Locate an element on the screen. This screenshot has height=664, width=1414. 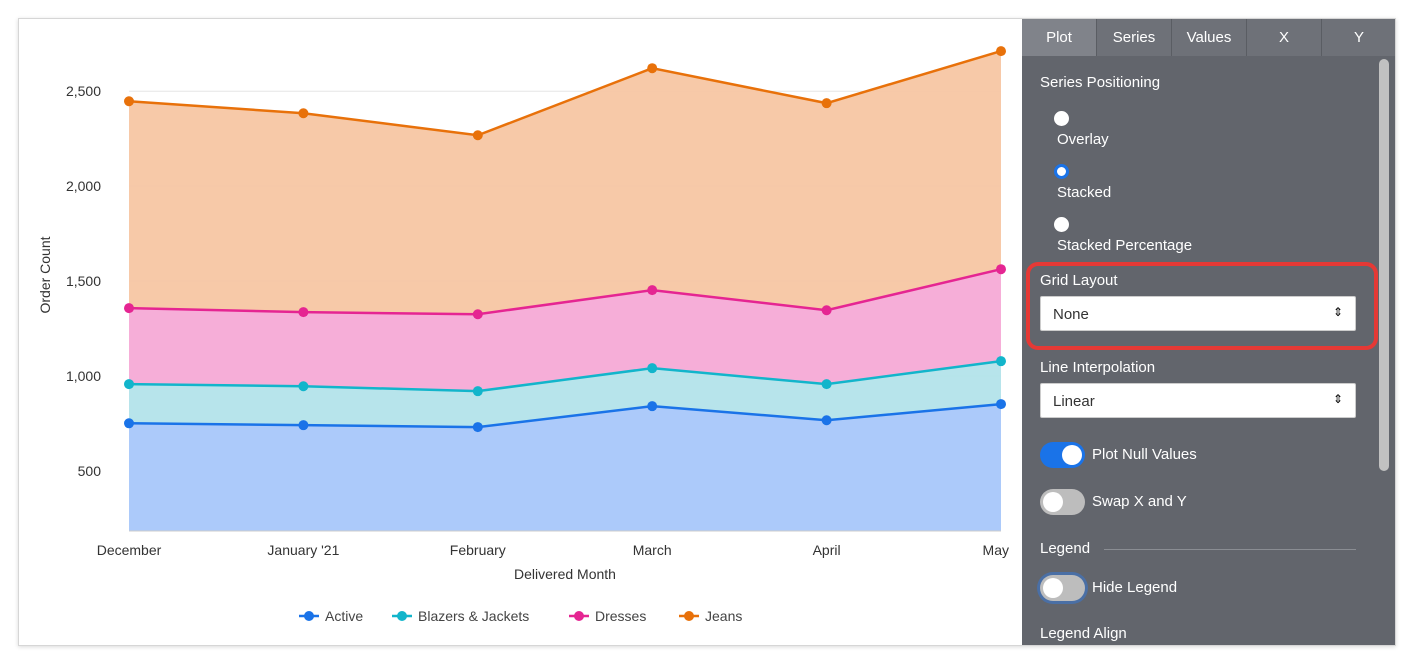
radio-label-overlay: Overlay is located at coordinates (1083, 139).